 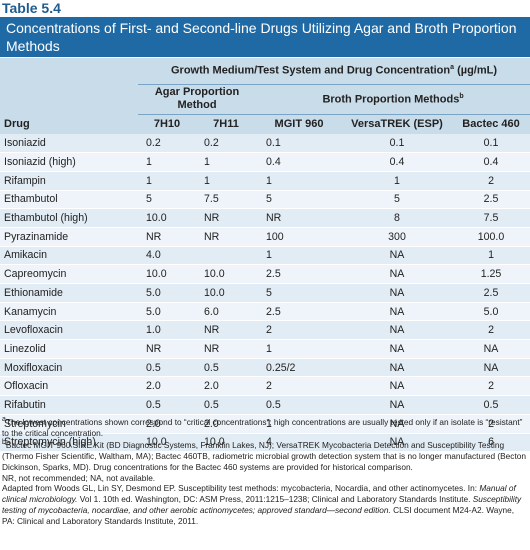 I want to click on cell-7h10: 2.0, so click(x=167, y=386).